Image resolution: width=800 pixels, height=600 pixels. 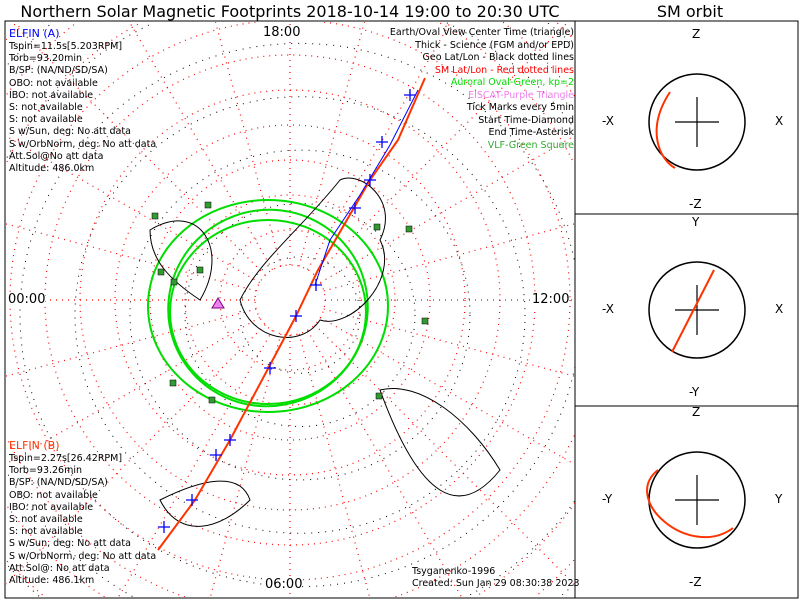 What do you see at coordinates (551, 299) in the screenshot?
I see `time-label-right: 12:00` at bounding box center [551, 299].